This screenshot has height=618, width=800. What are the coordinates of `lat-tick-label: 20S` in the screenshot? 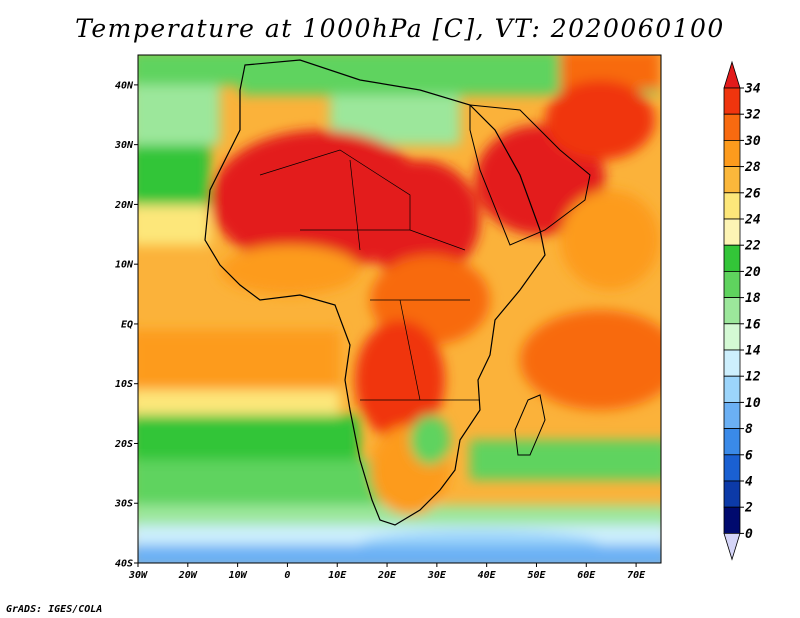 It's located at (123, 444).